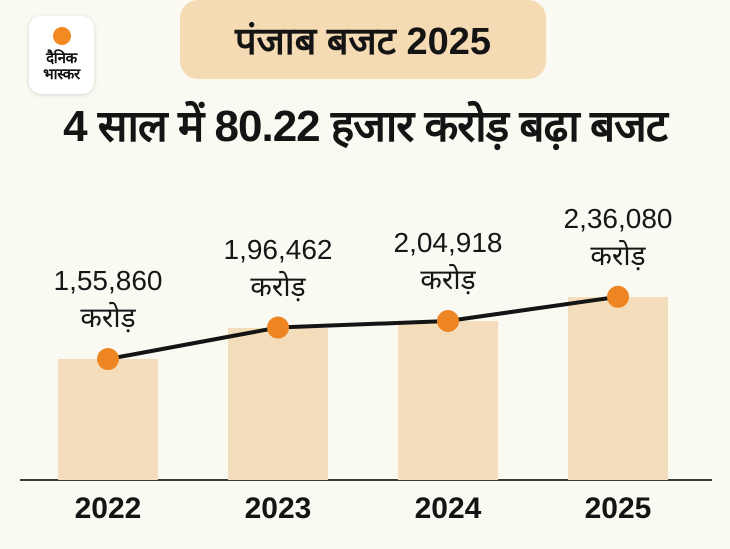 This screenshot has width=730, height=549. I want to click on value-number: 2,36,080, so click(618, 218).